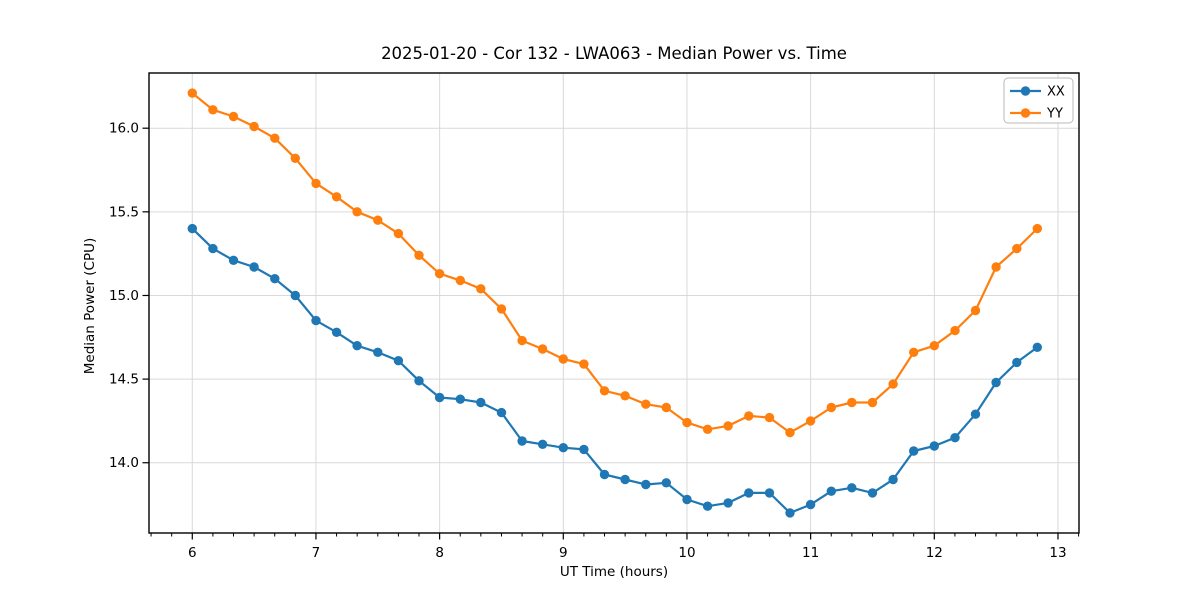 This screenshot has height=600, width=1200. I want to click on x-tick-label: 10, so click(686, 553).